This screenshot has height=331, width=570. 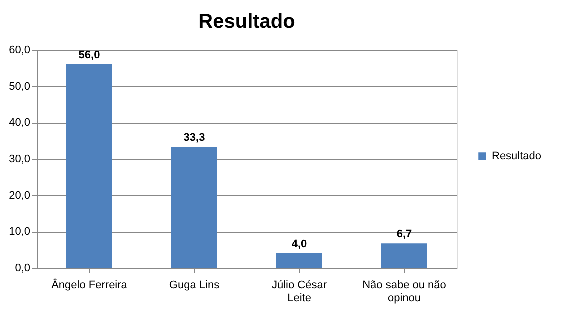 What do you see at coordinates (300, 244) in the screenshot?
I see `data-label: 4,0` at bounding box center [300, 244].